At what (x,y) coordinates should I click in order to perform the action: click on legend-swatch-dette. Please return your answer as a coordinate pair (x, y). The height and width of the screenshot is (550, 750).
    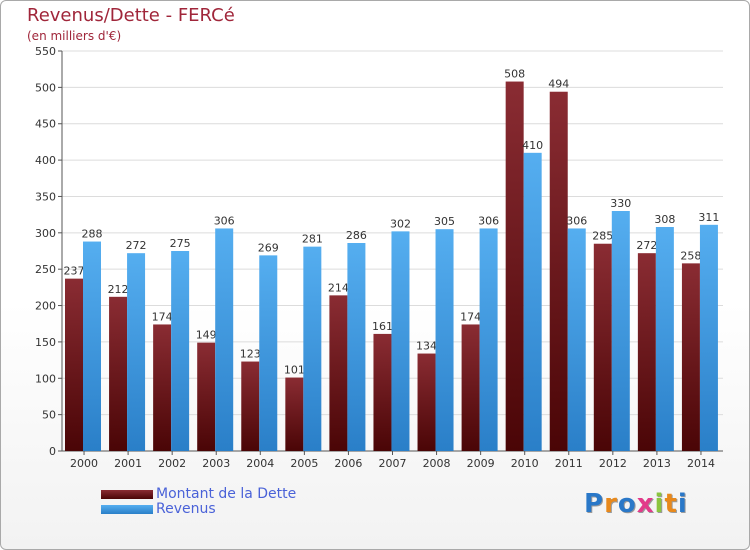
    Looking at the image, I should click on (127, 494).